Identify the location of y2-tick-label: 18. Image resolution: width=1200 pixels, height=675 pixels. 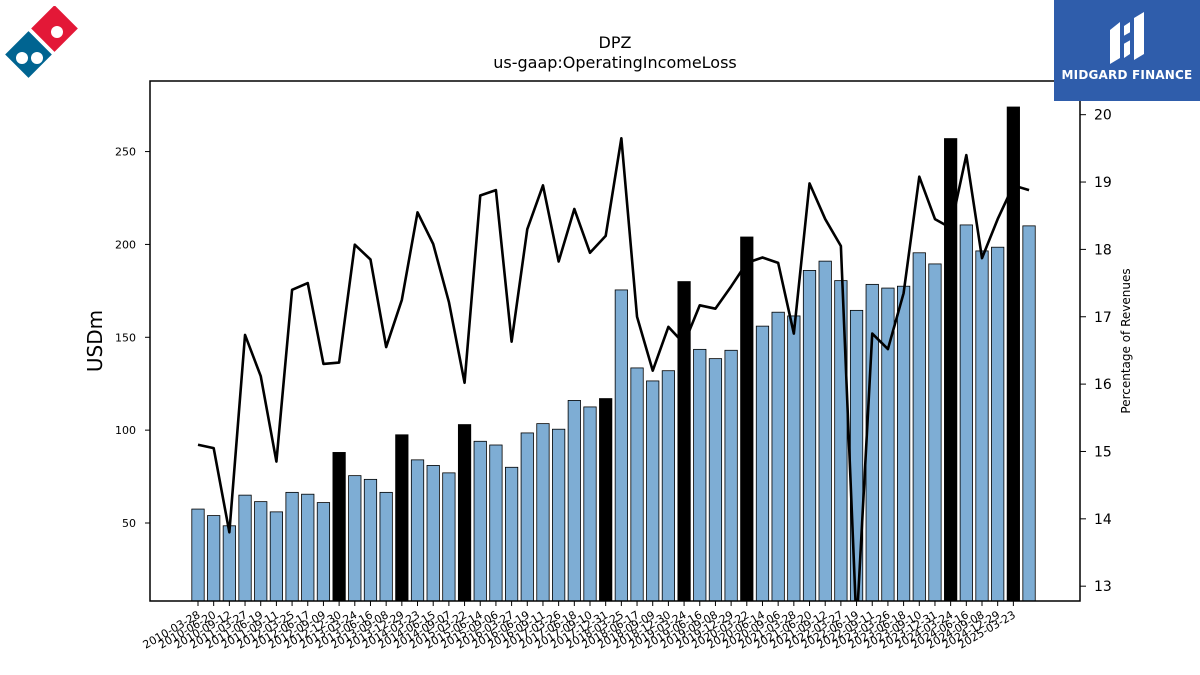
(1103, 250).